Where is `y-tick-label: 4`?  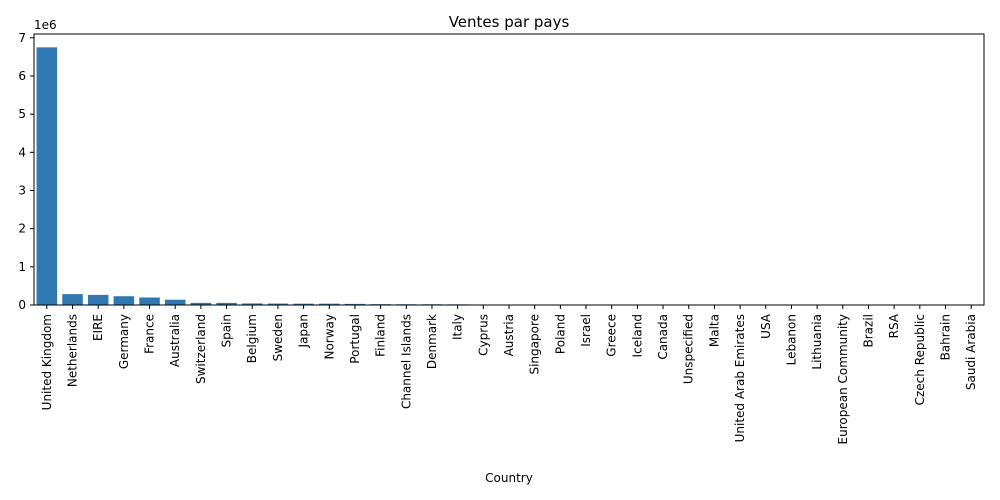
y-tick-label: 4 is located at coordinates (22, 152).